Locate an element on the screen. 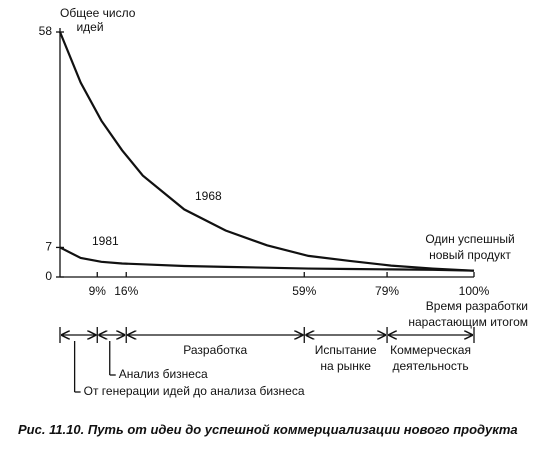 This screenshot has width=538, height=462. stage-label: От генерации идей до анализа бизнеса is located at coordinates (194, 391).